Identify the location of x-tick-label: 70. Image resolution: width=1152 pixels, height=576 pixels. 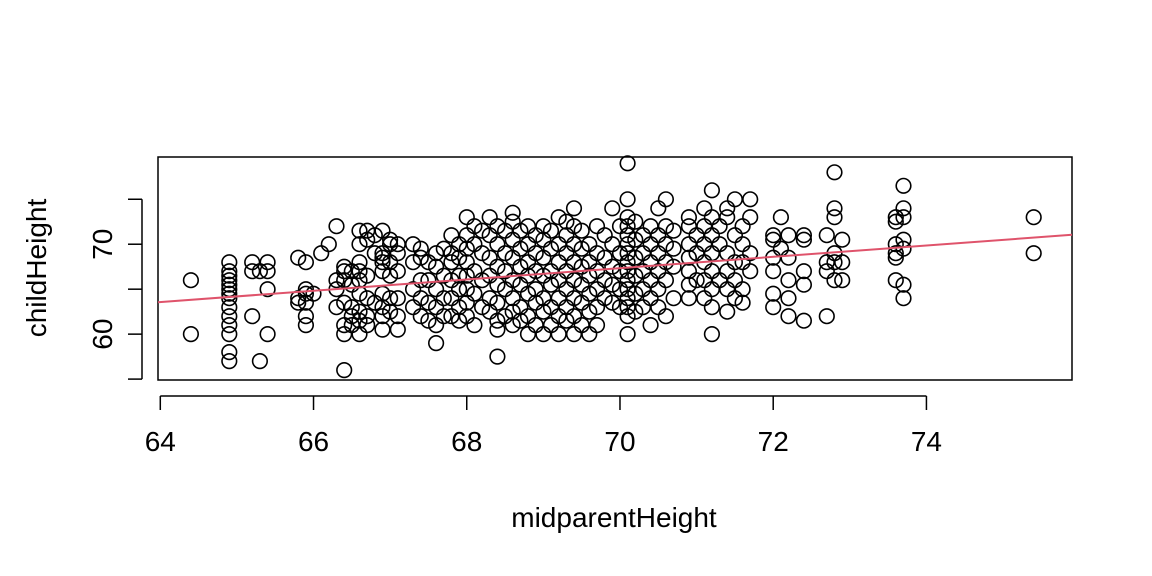
(619, 441).